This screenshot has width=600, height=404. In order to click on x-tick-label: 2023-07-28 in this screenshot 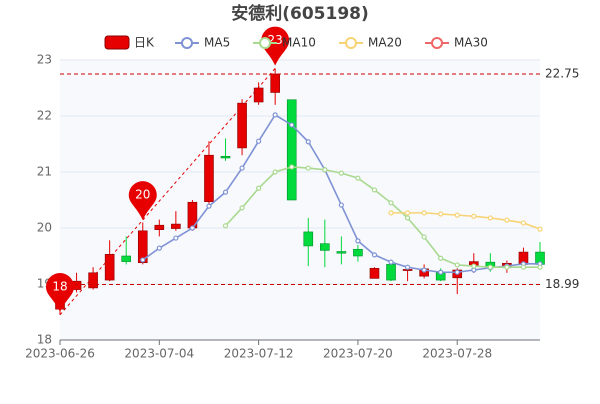, I will do `click(457, 354)`.